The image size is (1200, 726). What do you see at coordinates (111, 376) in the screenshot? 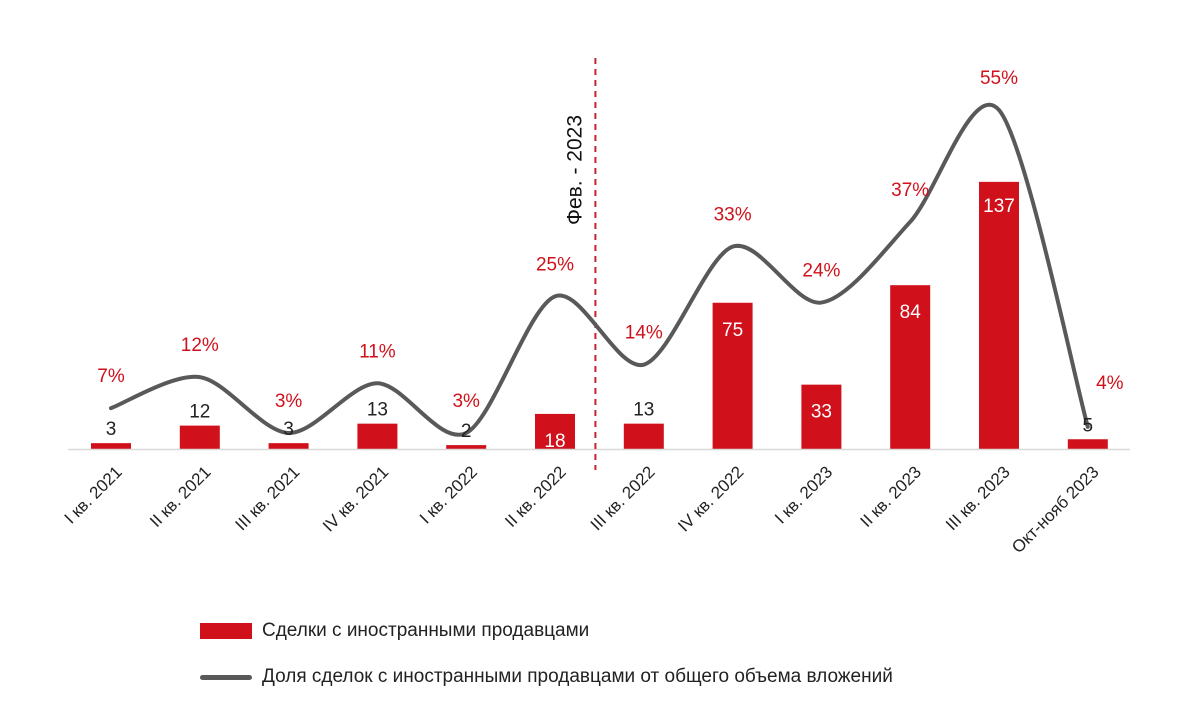
I see `share-value-label: 7%` at bounding box center [111, 376].